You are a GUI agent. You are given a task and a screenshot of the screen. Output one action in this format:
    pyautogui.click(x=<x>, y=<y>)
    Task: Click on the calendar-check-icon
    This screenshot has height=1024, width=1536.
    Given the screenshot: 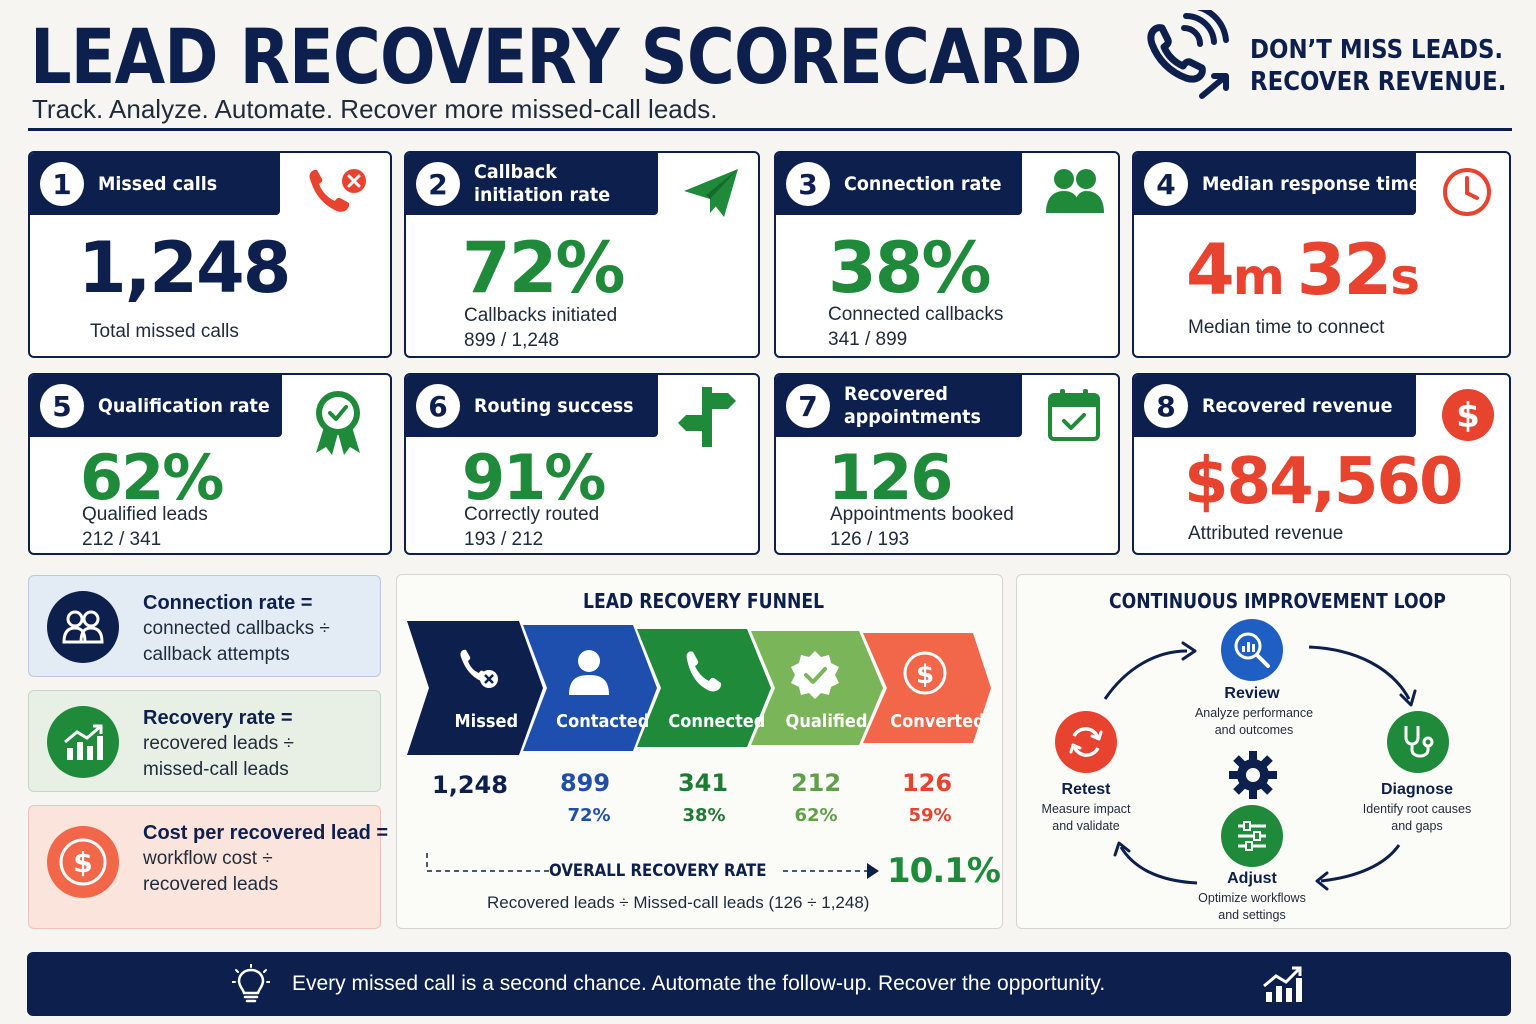 What is the action you would take?
    pyautogui.click(x=1074, y=415)
    